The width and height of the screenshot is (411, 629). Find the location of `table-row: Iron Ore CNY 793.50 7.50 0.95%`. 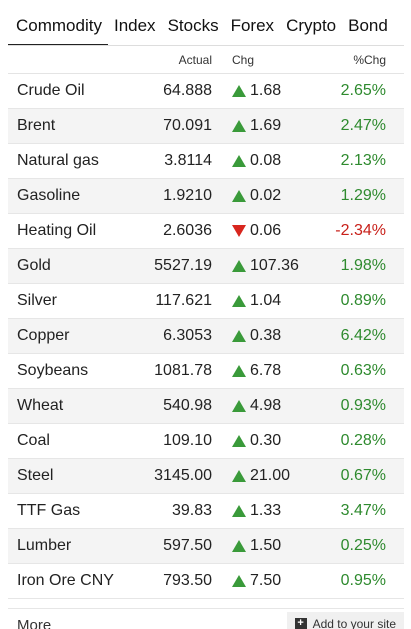

table-row: Iron Ore CNY 793.50 7.50 0.95% is located at coordinates (206, 581).